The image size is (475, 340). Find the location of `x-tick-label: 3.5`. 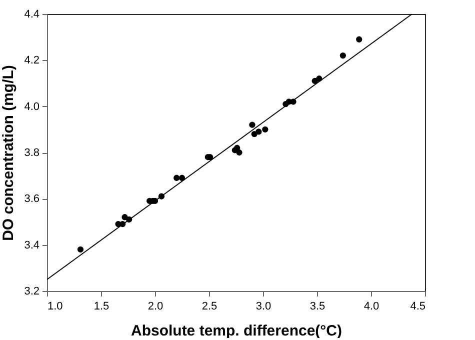

x-tick-label: 3.5 is located at coordinates (318, 306).